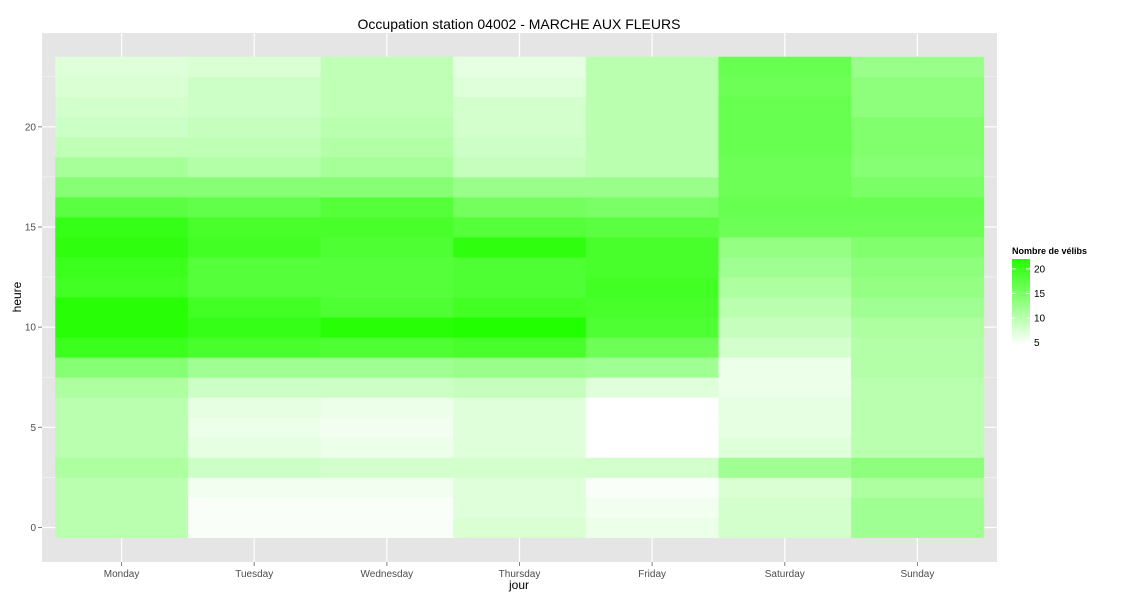  What do you see at coordinates (1040, 318) in the screenshot?
I see `legend-break-label: 10` at bounding box center [1040, 318].